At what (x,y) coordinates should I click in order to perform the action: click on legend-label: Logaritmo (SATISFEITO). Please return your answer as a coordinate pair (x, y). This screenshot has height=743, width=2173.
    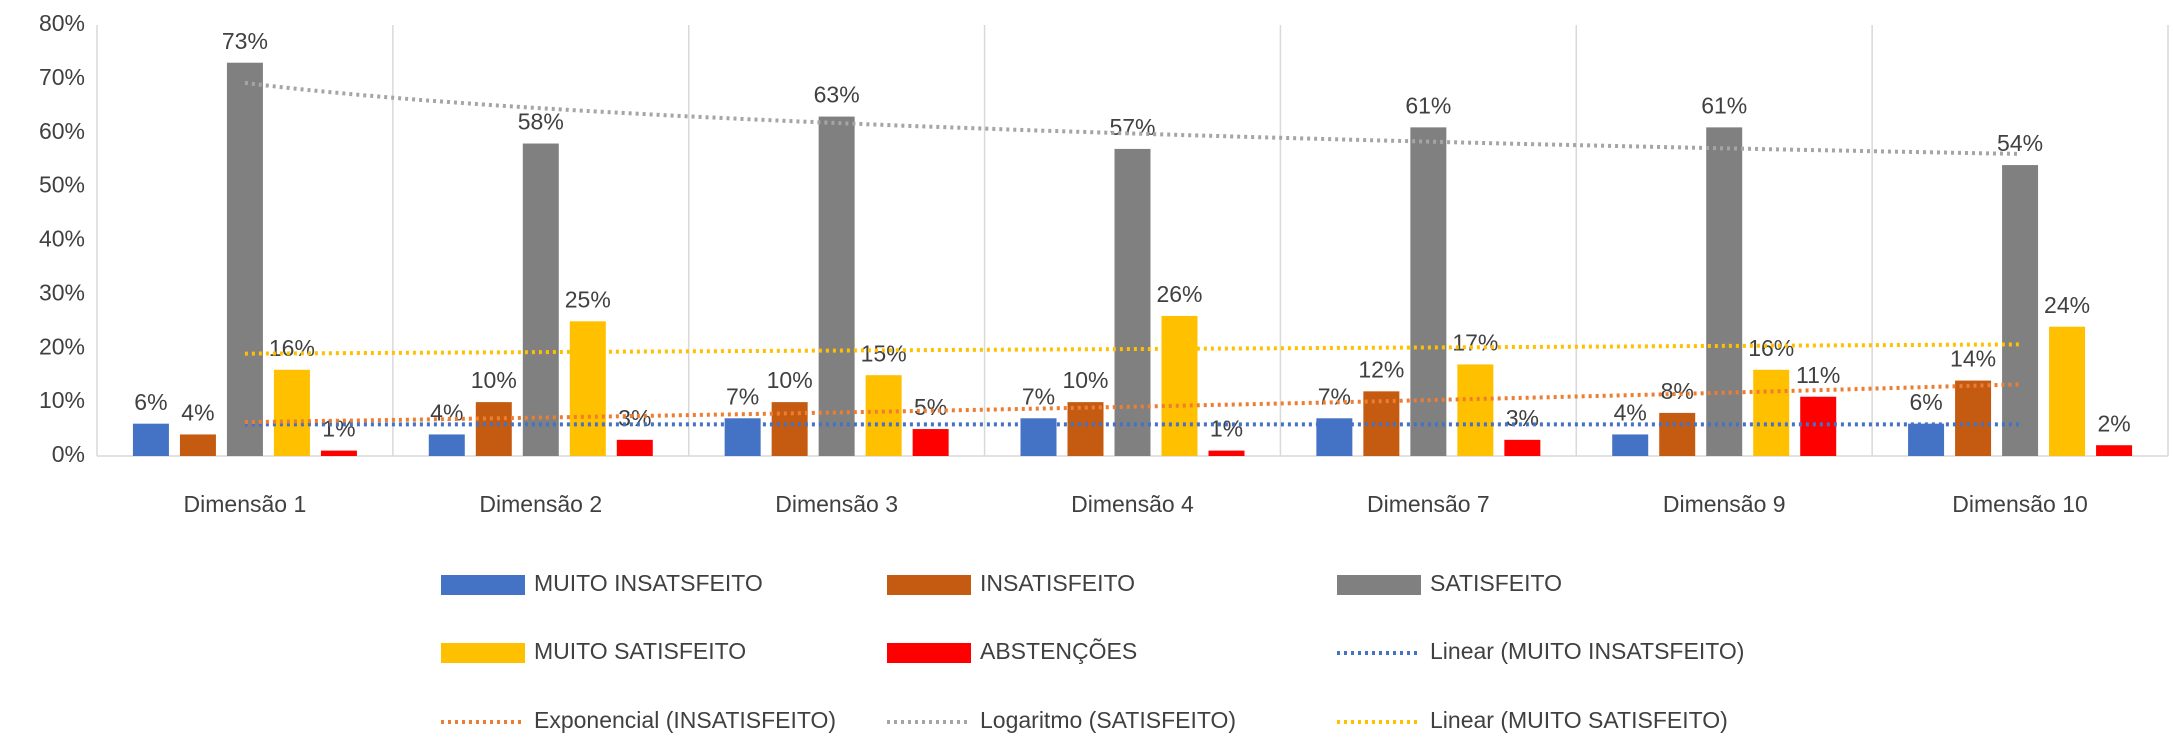
    Looking at the image, I should click on (1108, 720).